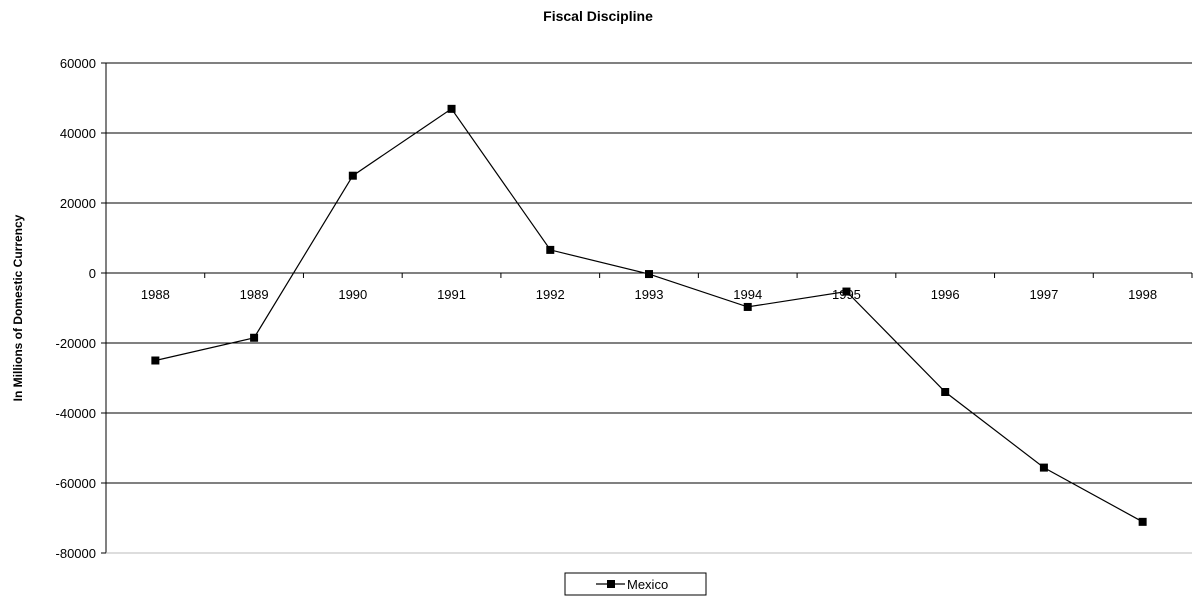 The image size is (1197, 598). What do you see at coordinates (550, 294) in the screenshot?
I see `x-tick-label: 1992` at bounding box center [550, 294].